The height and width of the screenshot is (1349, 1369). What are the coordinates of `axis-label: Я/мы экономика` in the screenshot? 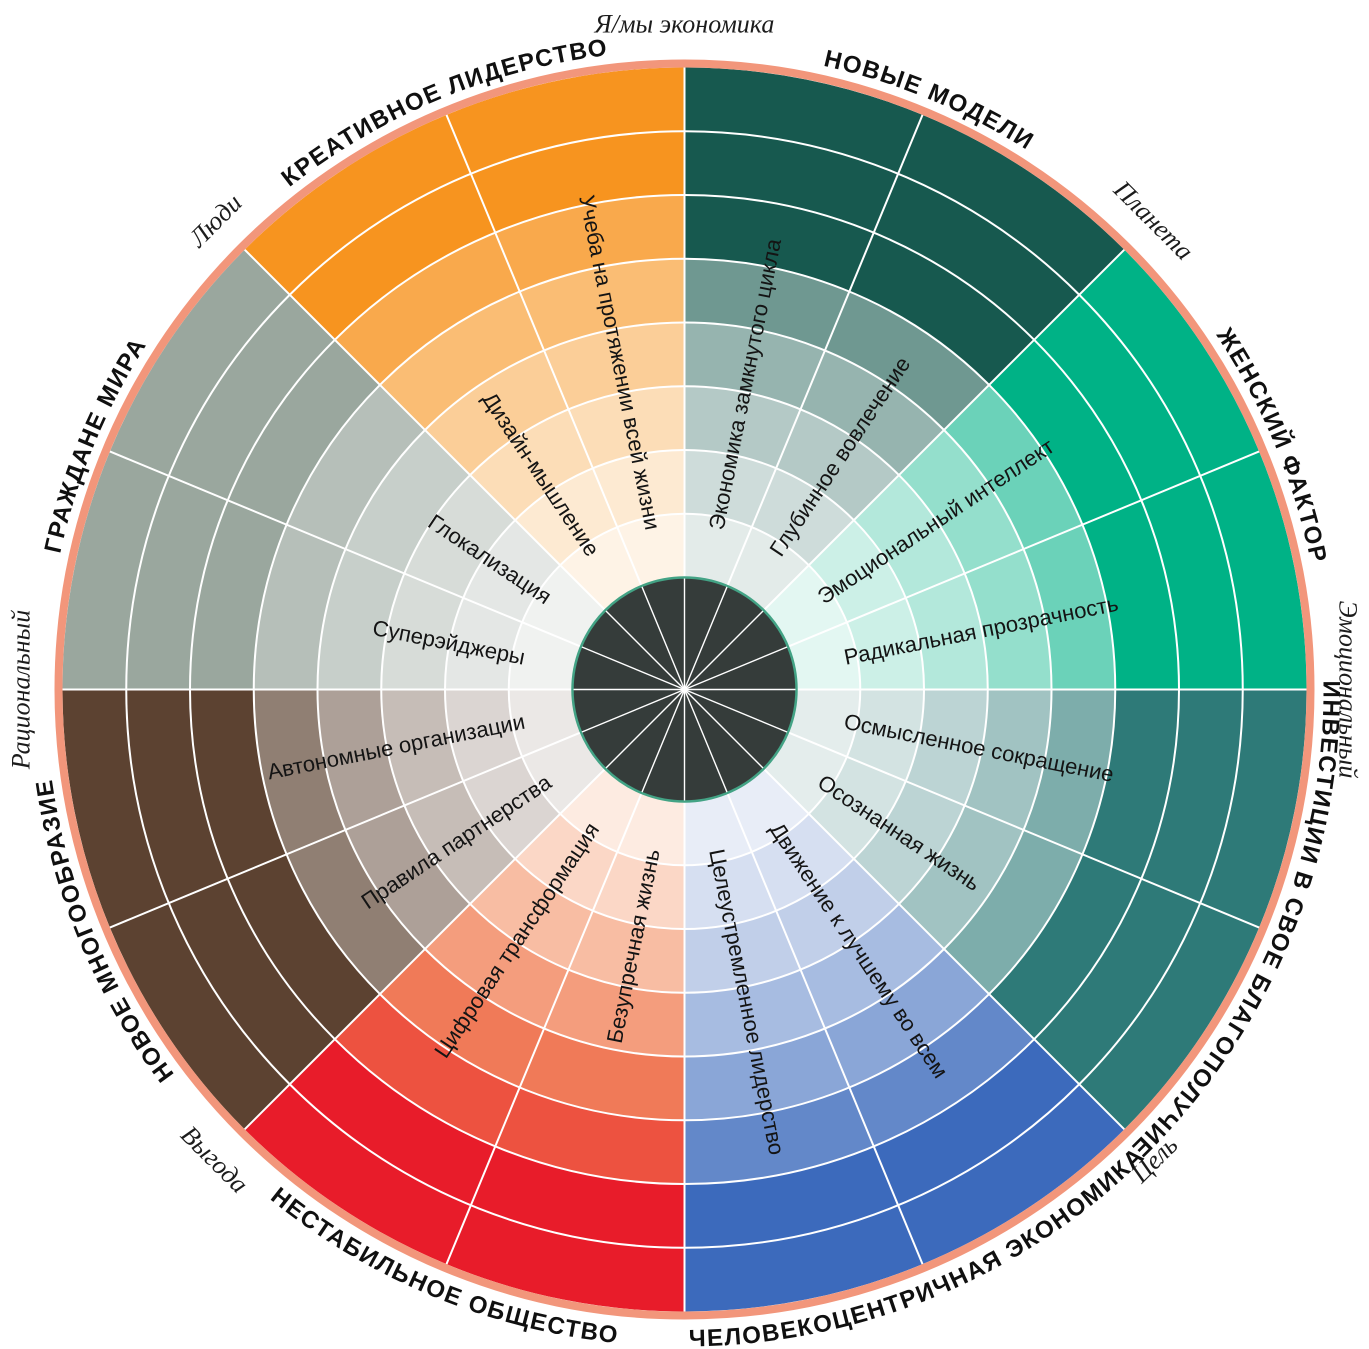 It's located at (684, 24).